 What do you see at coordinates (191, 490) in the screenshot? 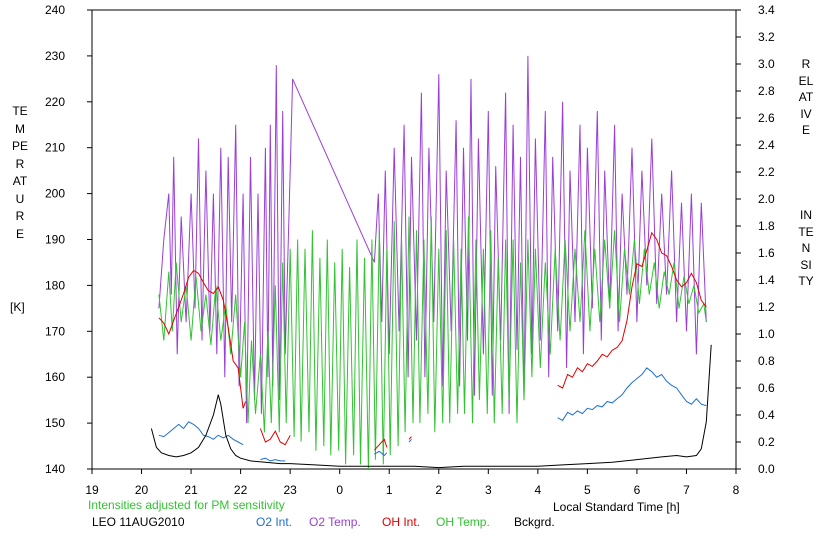
I see `x-tick-label: 21` at bounding box center [191, 490].